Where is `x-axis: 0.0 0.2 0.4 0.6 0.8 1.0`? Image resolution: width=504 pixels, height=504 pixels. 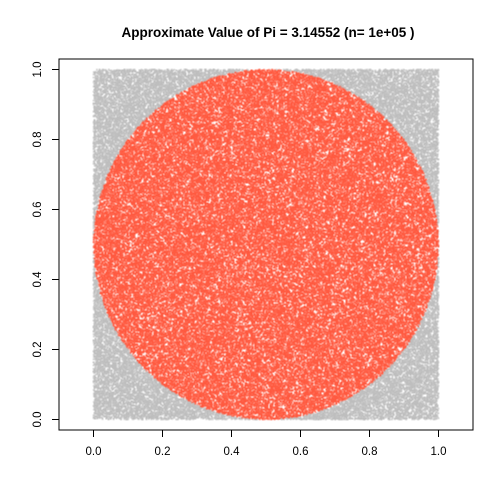
x-axis: 0.0 0.2 0.4 0.6 0.8 1.0 is located at coordinates (266, 443).